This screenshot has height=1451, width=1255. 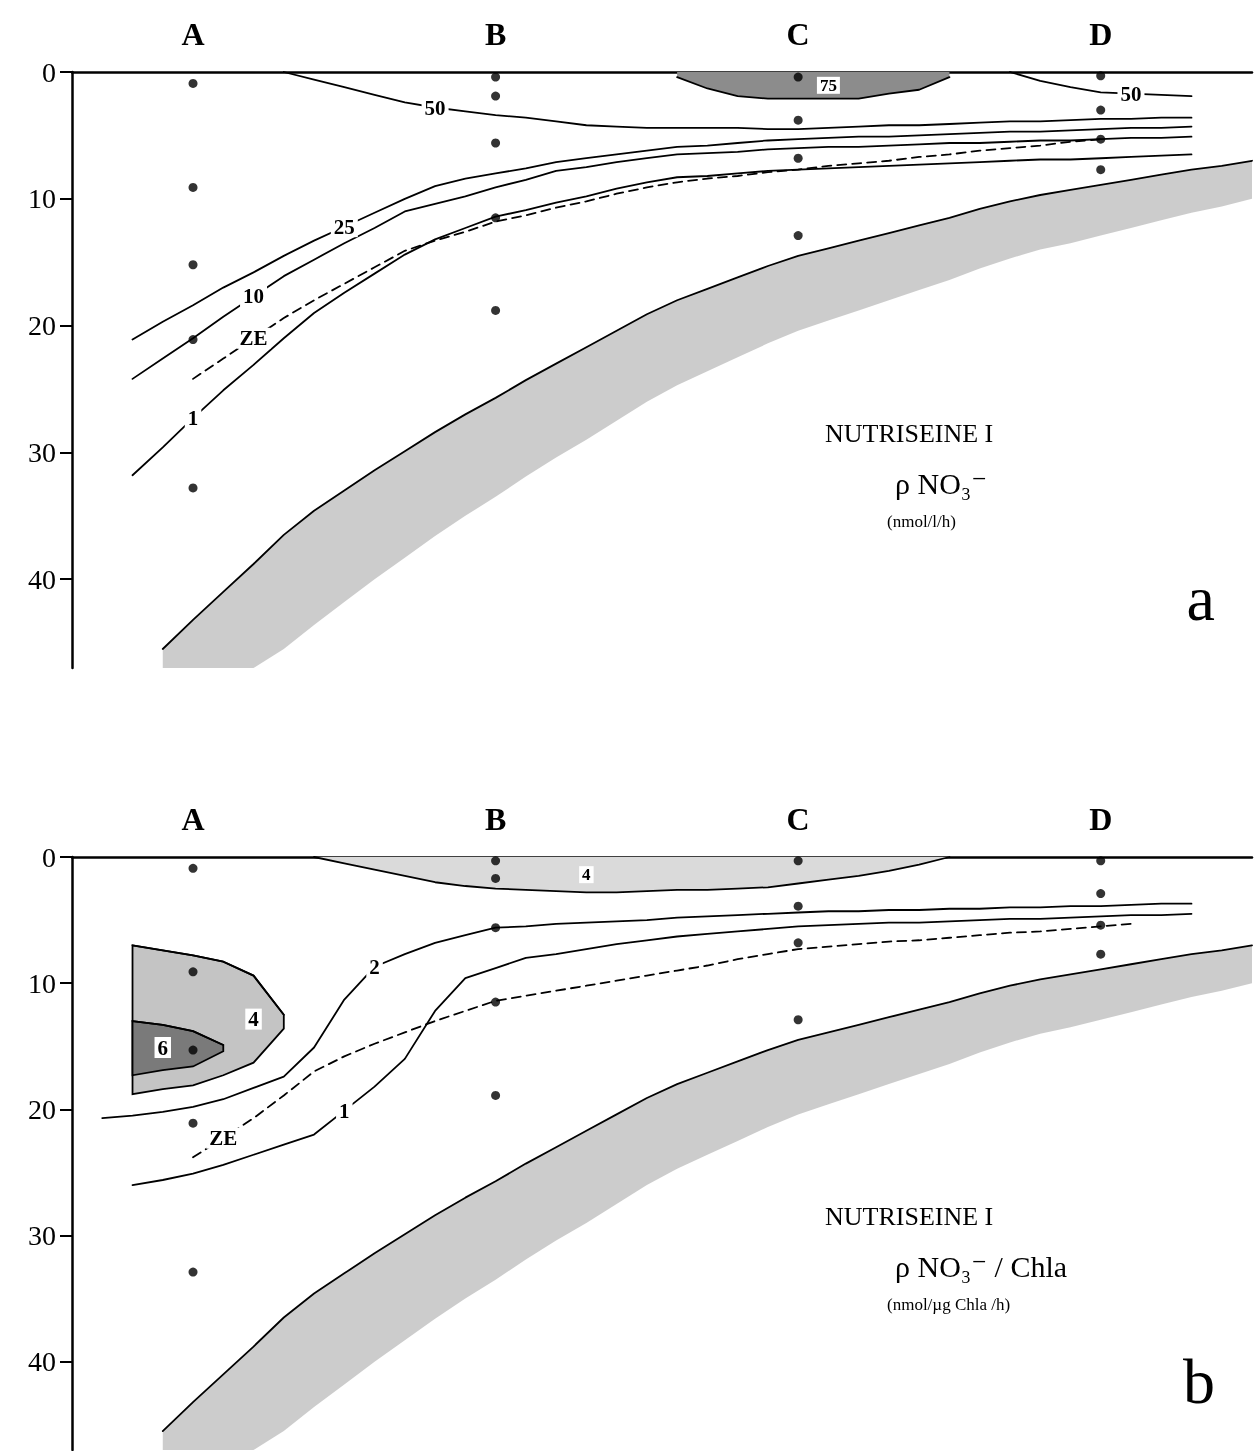 What do you see at coordinates (253, 338) in the screenshot?
I see `series-label: ZE` at bounding box center [253, 338].